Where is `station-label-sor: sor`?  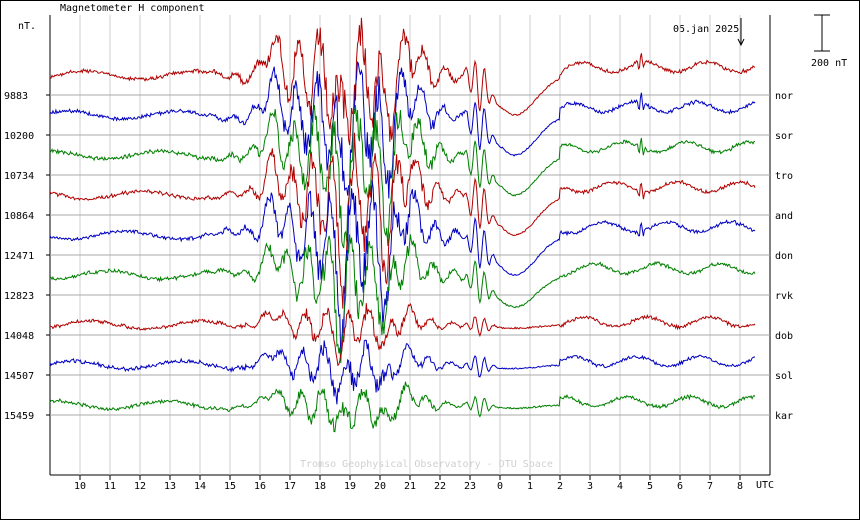 station-label-sor: sor is located at coordinates (784, 136).